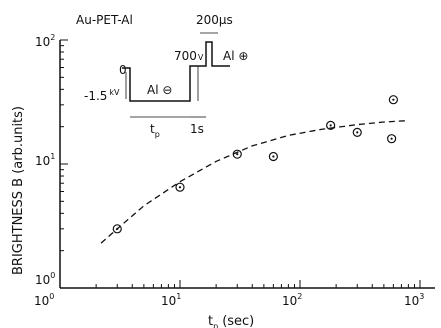  Describe the element at coordinates (414, 300) in the screenshot. I see `x-tick-label: 10³` at that location.